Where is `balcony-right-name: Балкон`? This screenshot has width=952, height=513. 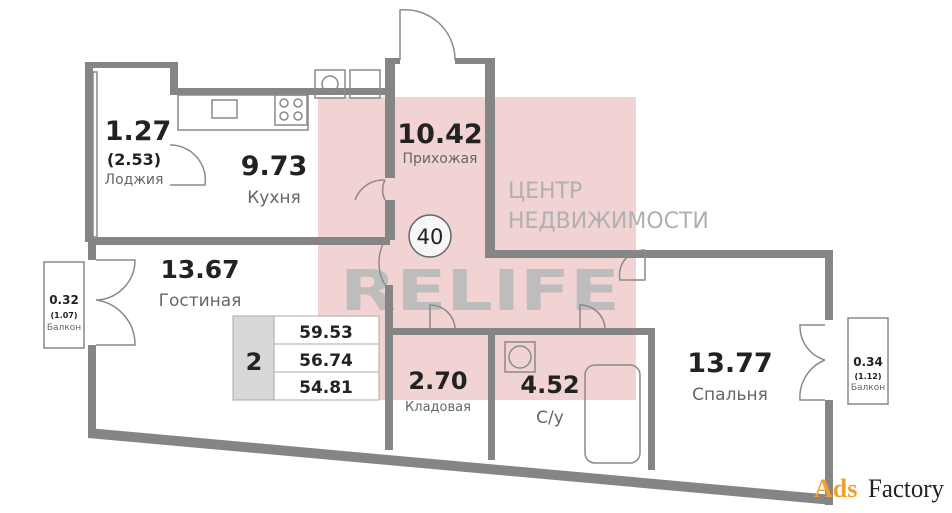 balcony-right-name: Балкон is located at coordinates (868, 388).